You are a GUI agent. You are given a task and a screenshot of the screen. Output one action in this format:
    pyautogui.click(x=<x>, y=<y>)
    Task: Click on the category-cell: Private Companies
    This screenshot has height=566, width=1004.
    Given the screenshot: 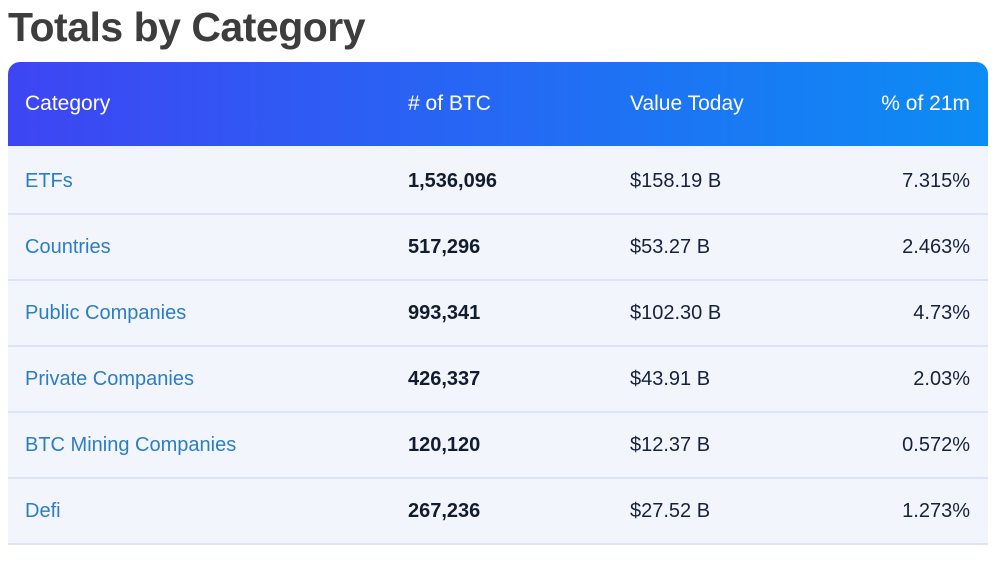 What is the action you would take?
    pyautogui.click(x=208, y=378)
    